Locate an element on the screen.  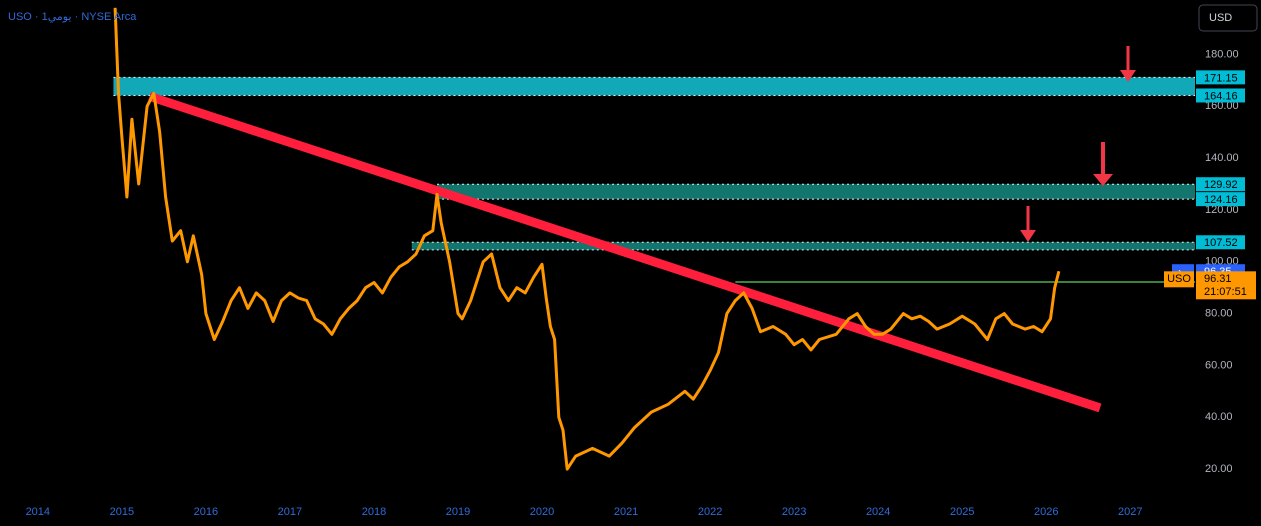
last-price-label: 96.31 is located at coordinates (1218, 279).